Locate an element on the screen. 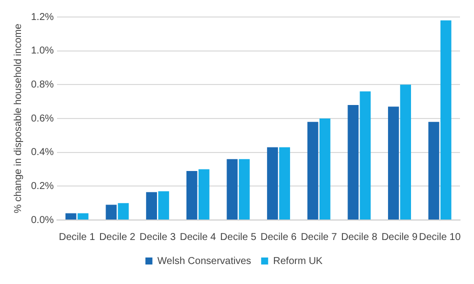 This screenshot has width=474, height=284. y-tick-label: 0.8% is located at coordinates (42, 84).